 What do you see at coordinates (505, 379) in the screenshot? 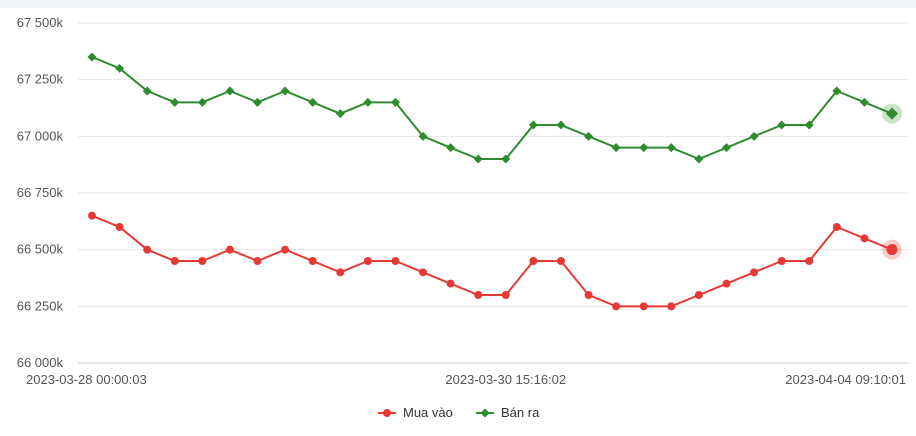
I see `x-tick-label: 2023-03-30 15:16:02` at bounding box center [505, 379].